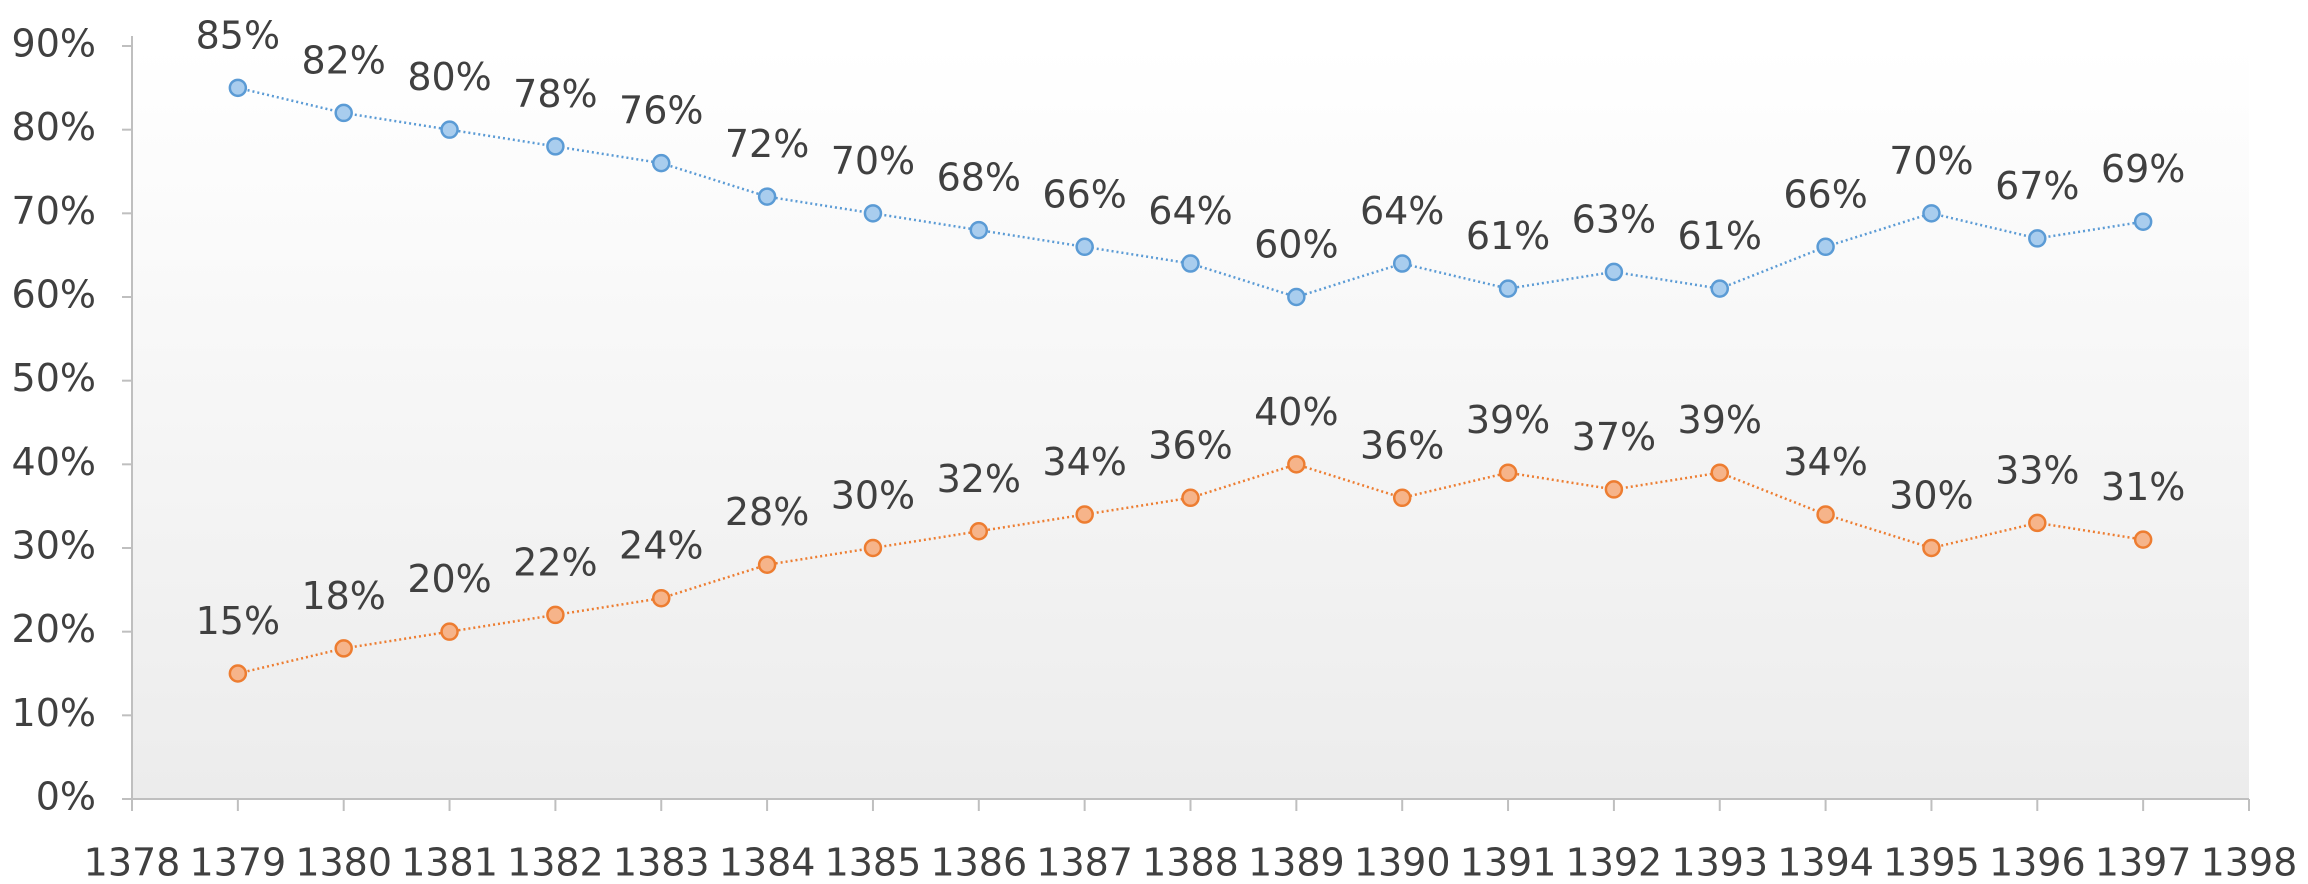 This screenshot has width=2308, height=884. What do you see at coordinates (54, 295) in the screenshot?
I see `y-tick-label: 60%` at bounding box center [54, 295].